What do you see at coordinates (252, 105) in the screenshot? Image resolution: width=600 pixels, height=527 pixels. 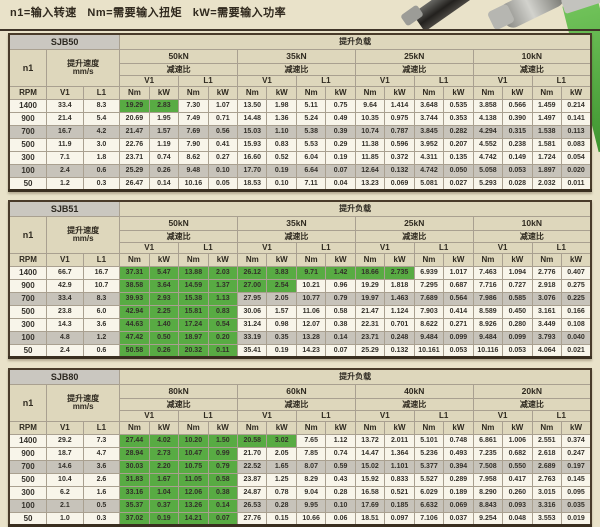 I see `value-cell: 13.50` at bounding box center [252, 105].